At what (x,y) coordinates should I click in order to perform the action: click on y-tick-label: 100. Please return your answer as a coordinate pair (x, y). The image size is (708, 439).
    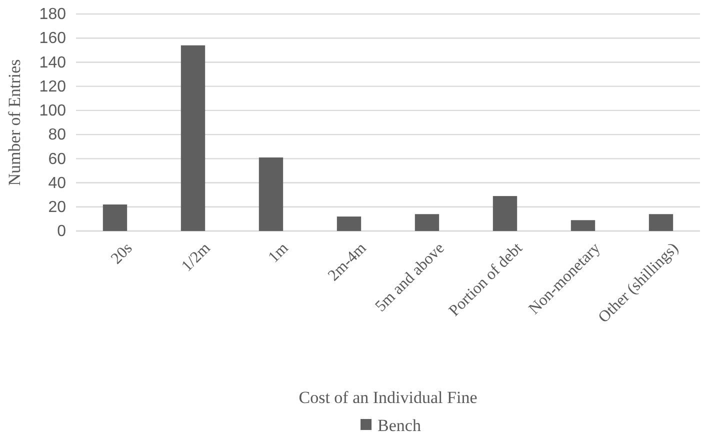
    Looking at the image, I should click on (52, 111).